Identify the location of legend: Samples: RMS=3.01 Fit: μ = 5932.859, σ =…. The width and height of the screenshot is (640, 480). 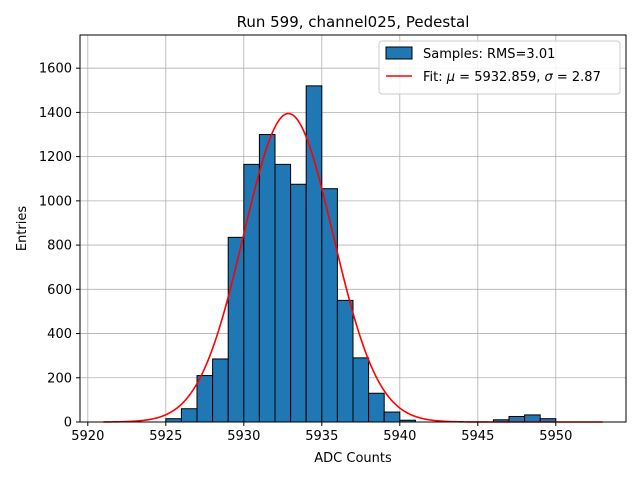
(499, 67).